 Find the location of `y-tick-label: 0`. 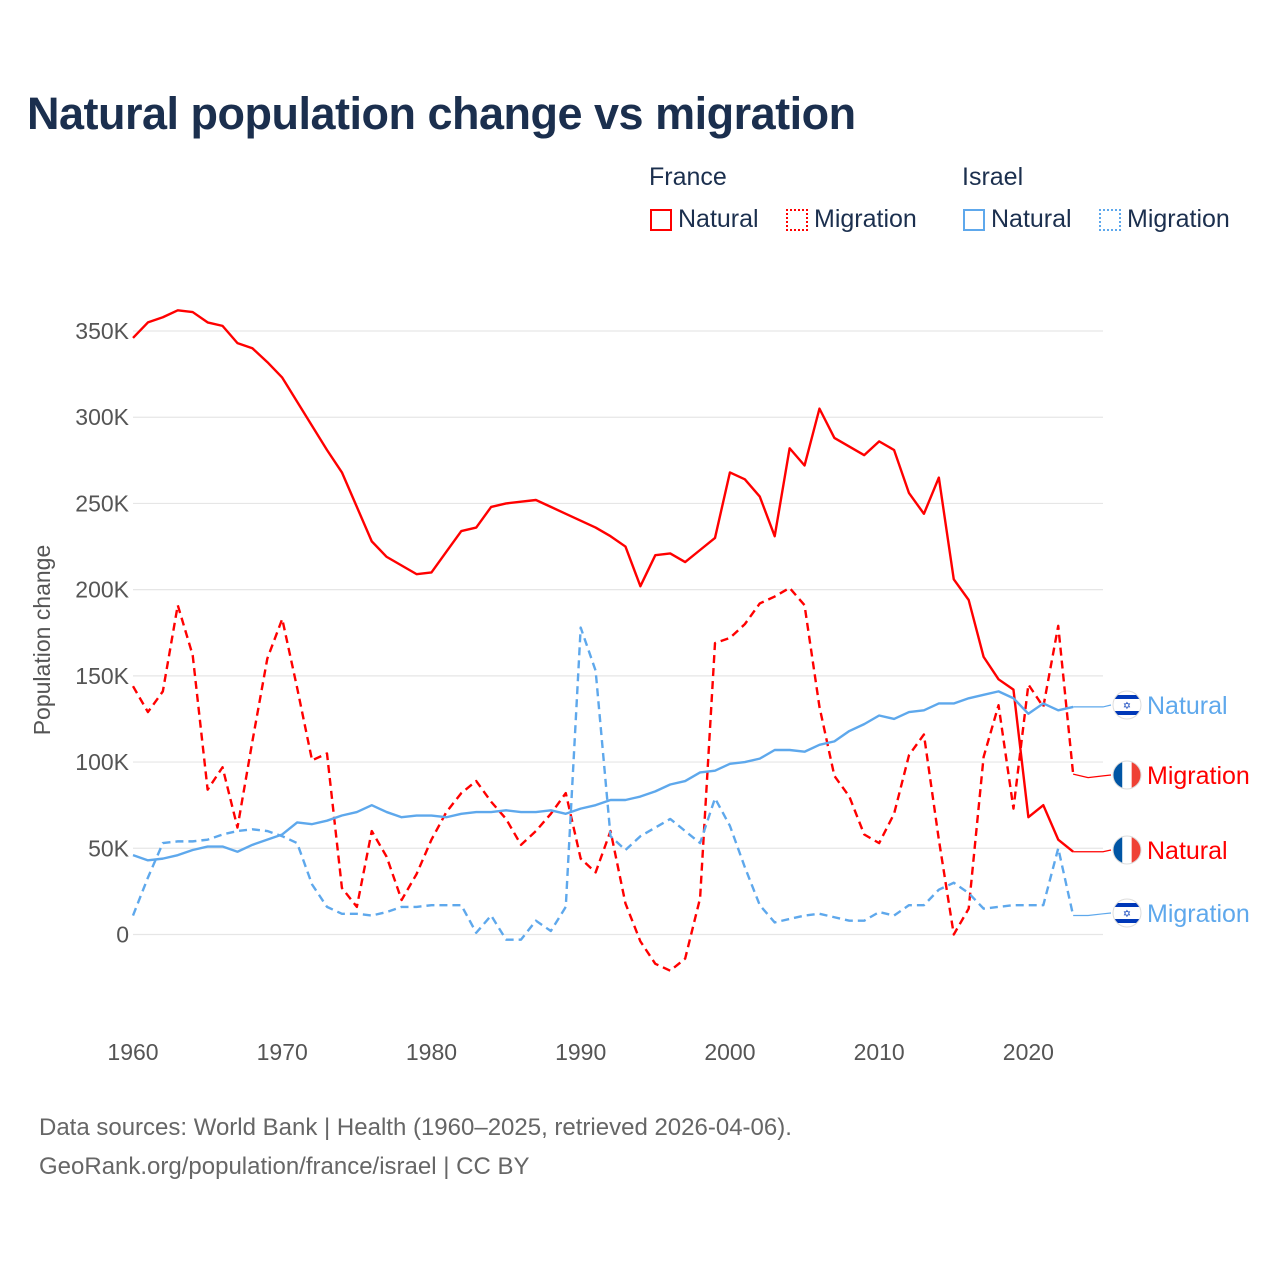

y-tick-label: 0 is located at coordinates (122, 934).